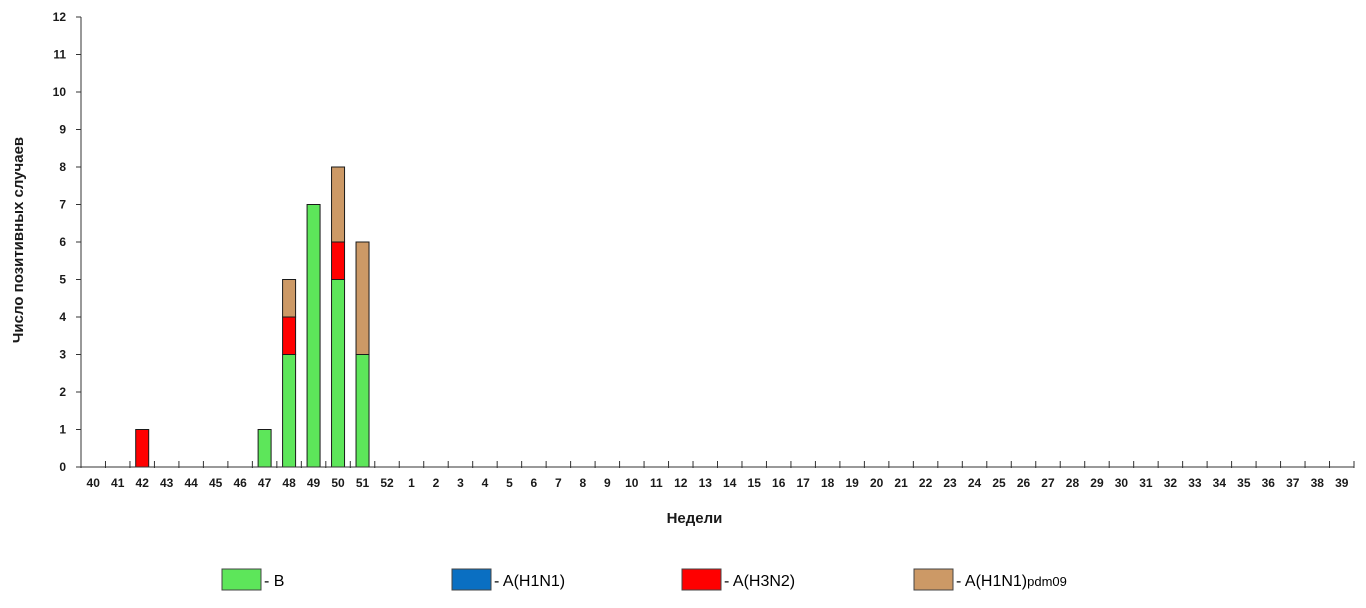  What do you see at coordinates (1048, 483) in the screenshot?
I see `x-tick-label: 27` at bounding box center [1048, 483].